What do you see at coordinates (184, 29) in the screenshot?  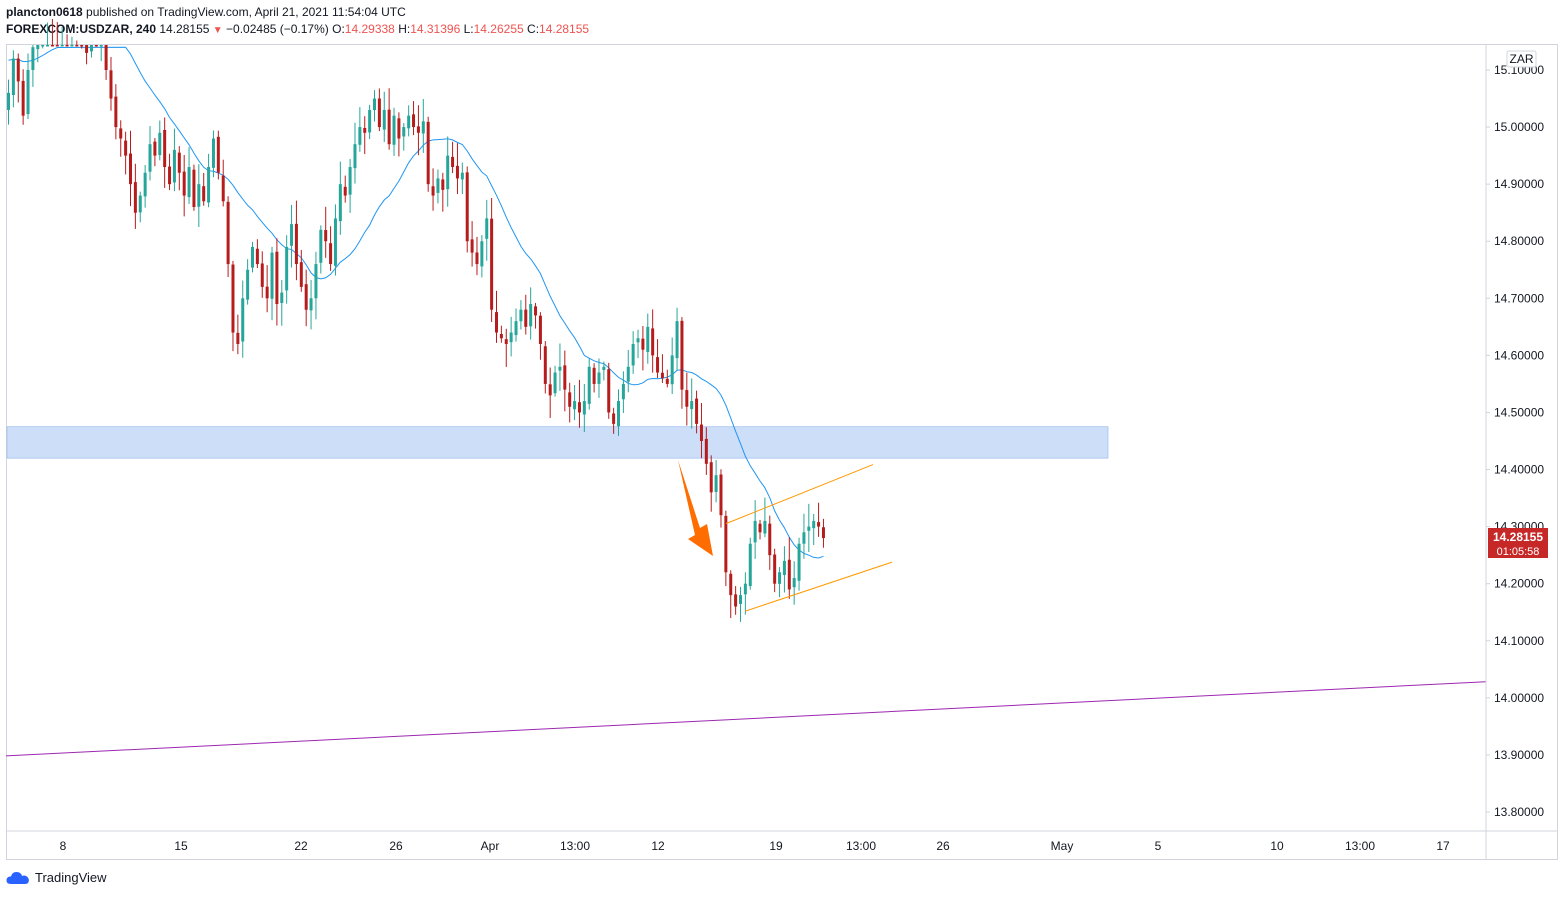 I see `last-price: 14.28155` at bounding box center [184, 29].